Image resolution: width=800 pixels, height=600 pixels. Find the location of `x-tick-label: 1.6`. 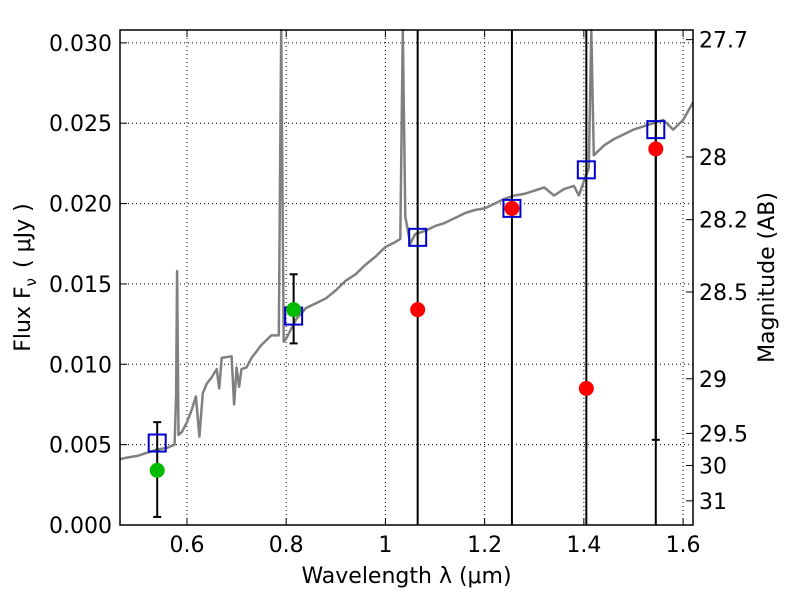

x-tick-label: 1.6 is located at coordinates (683, 545).